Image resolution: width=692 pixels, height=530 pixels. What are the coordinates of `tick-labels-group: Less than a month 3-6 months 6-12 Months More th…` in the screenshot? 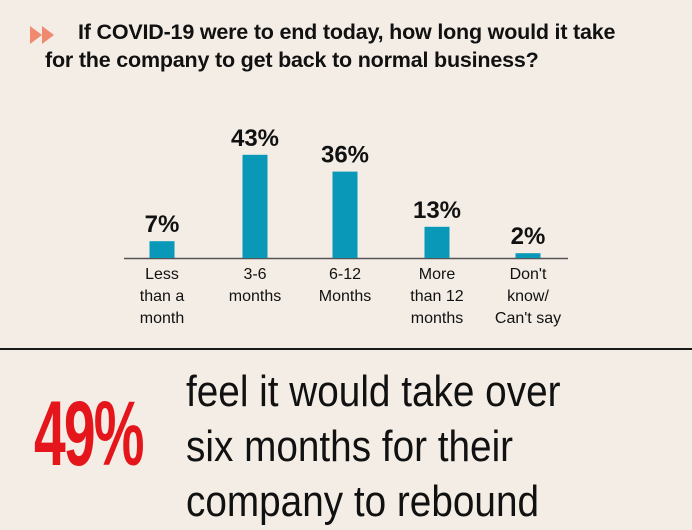 It's located at (350, 296).